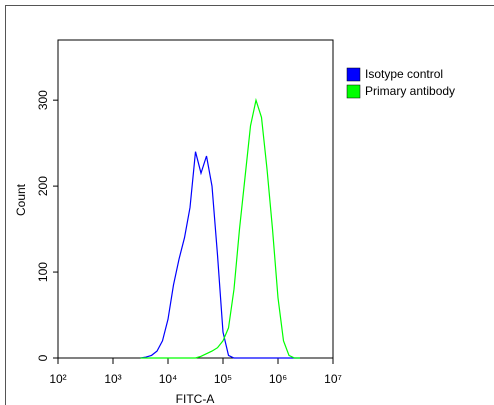  I want to click on x-tick-label: 10², so click(57, 379).